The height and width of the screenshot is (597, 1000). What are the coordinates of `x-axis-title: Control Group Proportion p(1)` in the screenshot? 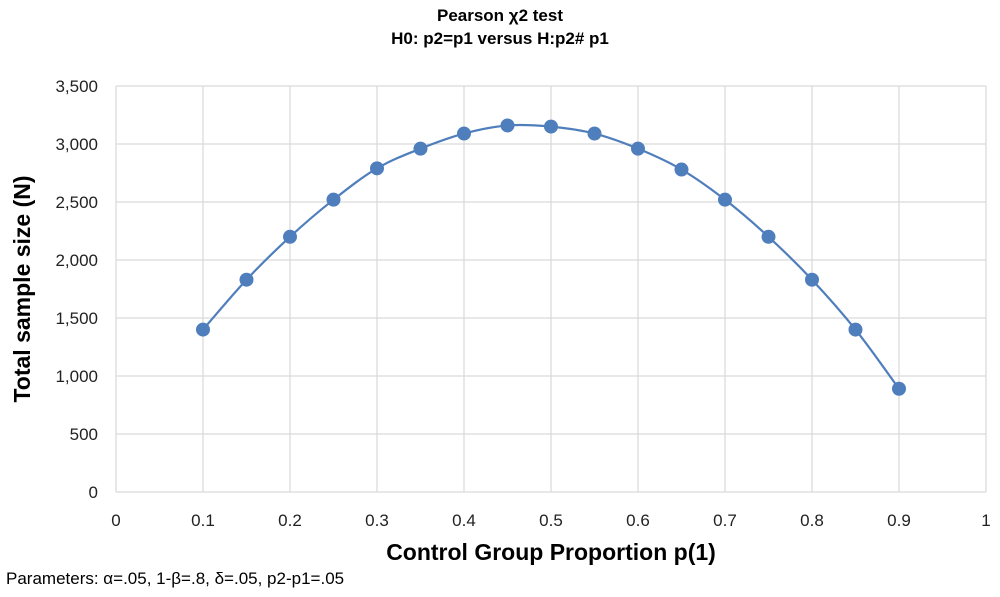 It's located at (551, 552).